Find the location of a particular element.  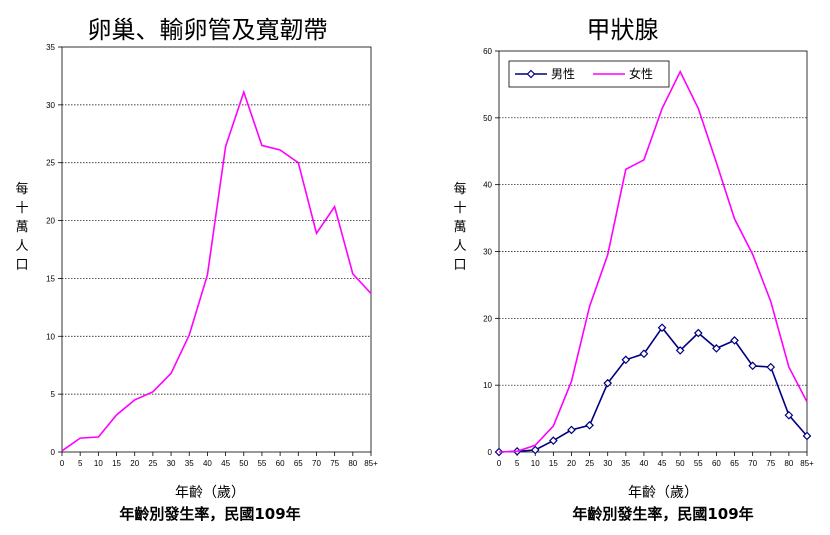

chart-title: 甲狀腺 is located at coordinates (622, 30).